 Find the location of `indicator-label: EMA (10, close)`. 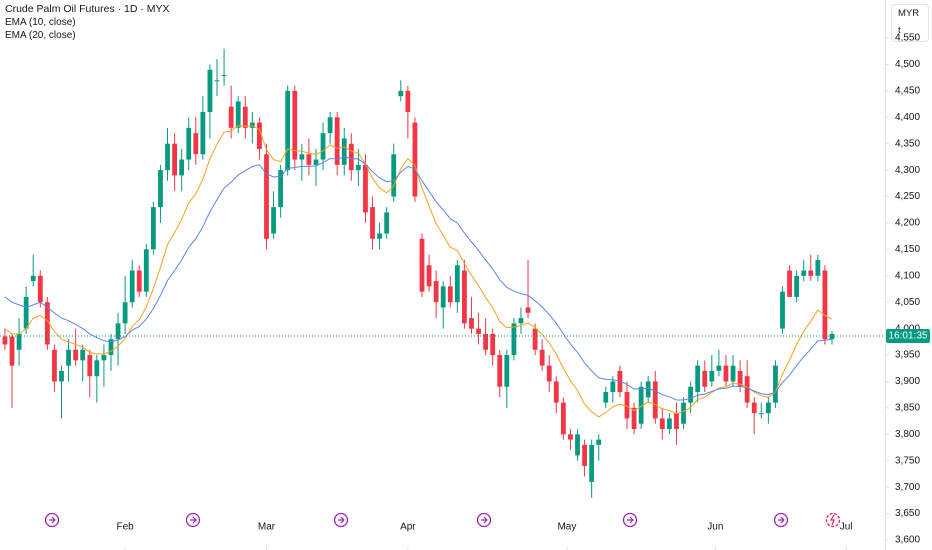

indicator-label: EMA (10, close) is located at coordinates (40, 22).